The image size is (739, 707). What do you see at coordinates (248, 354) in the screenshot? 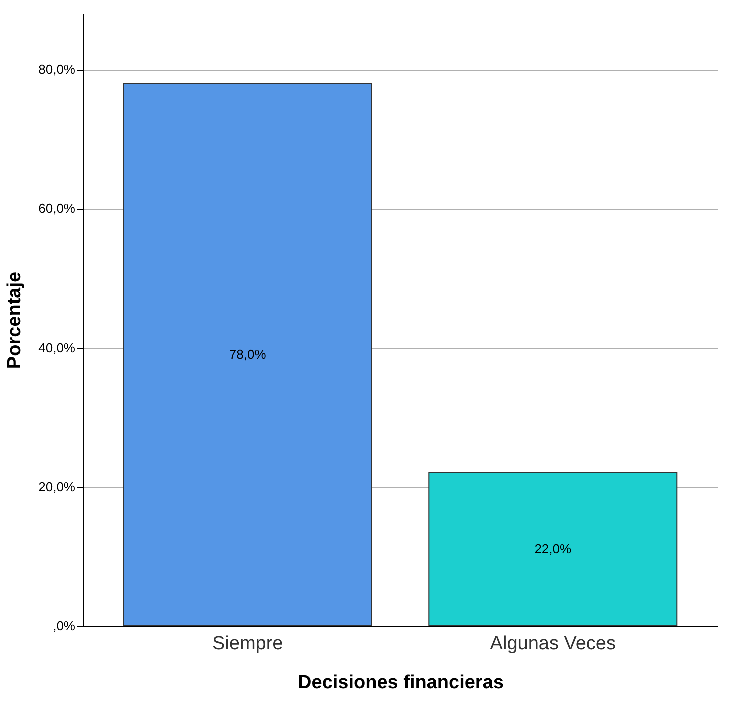
I see `data-label: 78,0%` at bounding box center [248, 354].